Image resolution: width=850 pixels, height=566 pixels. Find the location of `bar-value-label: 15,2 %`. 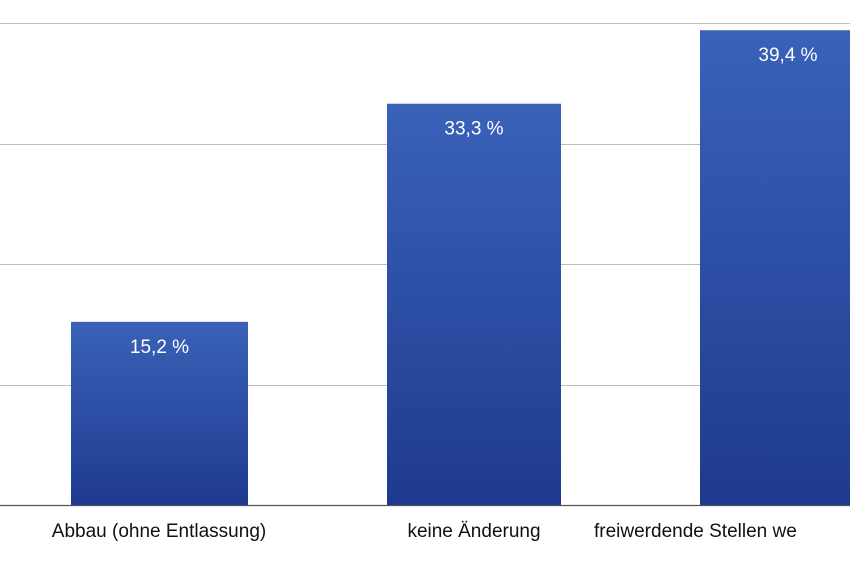

bar-value-label: 15,2 % is located at coordinates (159, 347).